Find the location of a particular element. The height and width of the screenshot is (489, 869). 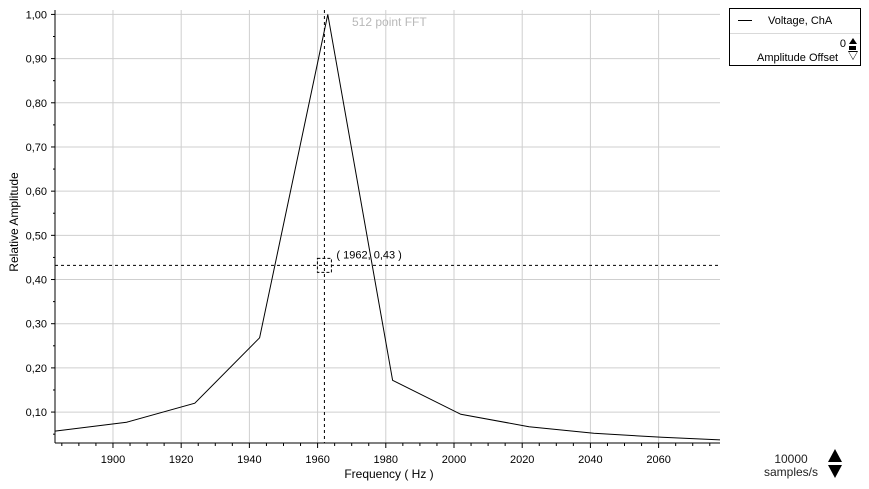

legend-entry: Voltage, ChA is located at coordinates (795, 21).